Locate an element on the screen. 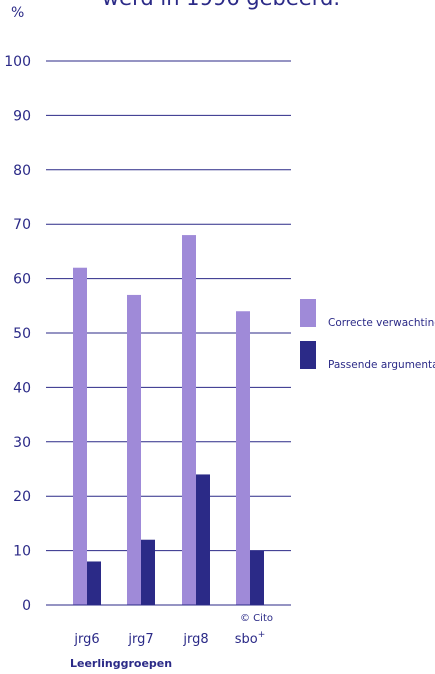 Image resolution: width=435 pixels, height=674 pixels. legend-swatch-correcte-verwachting is located at coordinates (308, 313).